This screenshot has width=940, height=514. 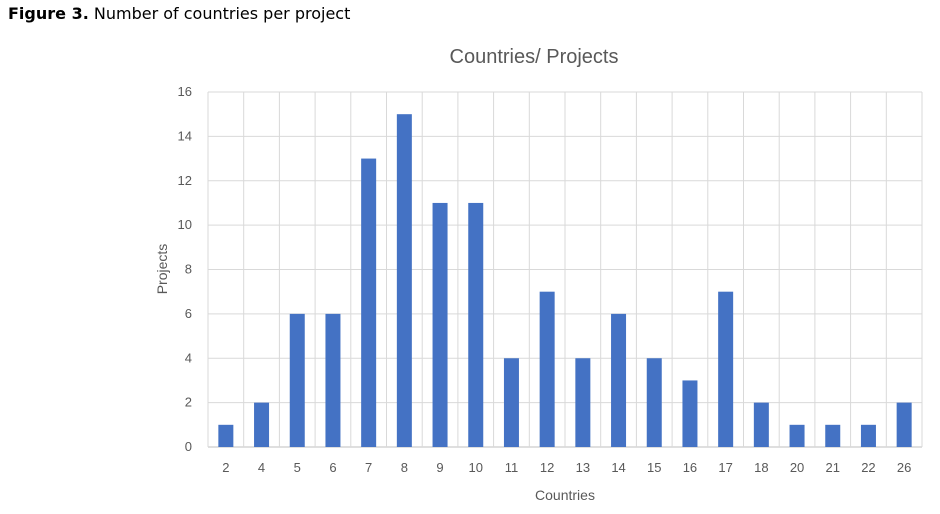 What do you see at coordinates (332, 467) in the screenshot?
I see `x-tick-label: 6` at bounding box center [332, 467].